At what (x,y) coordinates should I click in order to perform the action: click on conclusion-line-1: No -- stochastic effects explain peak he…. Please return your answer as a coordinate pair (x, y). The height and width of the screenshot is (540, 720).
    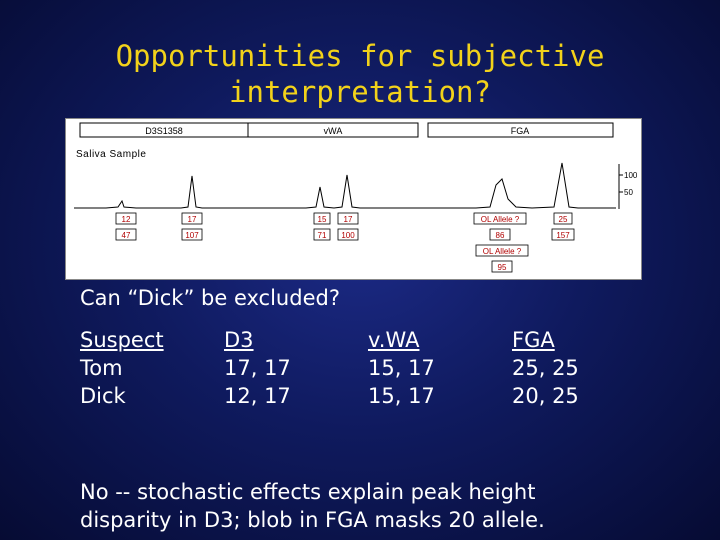
    Looking at the image, I should click on (308, 492).